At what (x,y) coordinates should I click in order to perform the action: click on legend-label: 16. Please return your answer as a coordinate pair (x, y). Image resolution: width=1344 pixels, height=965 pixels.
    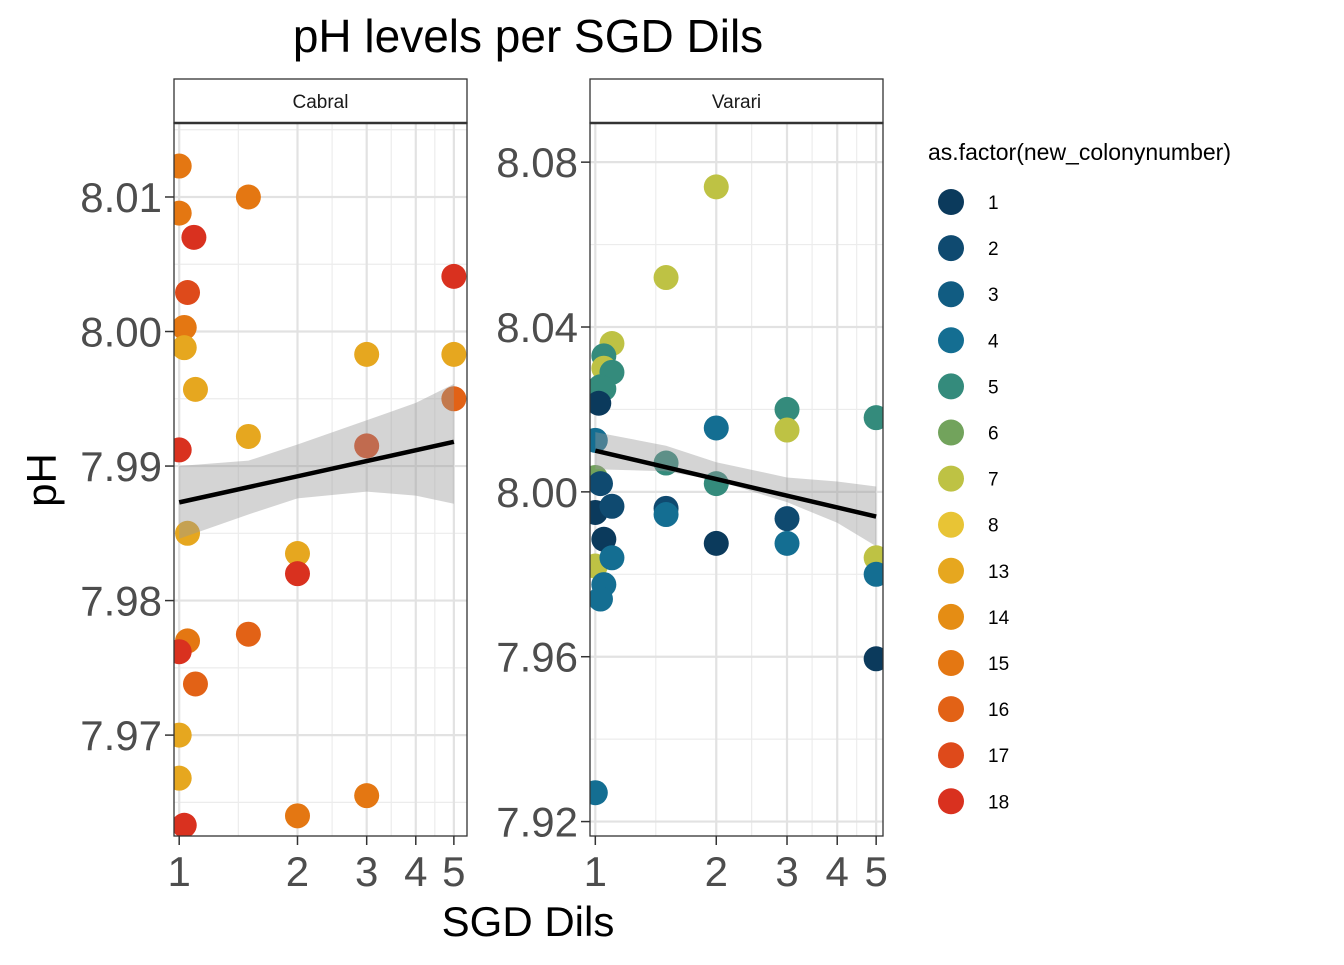
    Looking at the image, I should click on (998, 710).